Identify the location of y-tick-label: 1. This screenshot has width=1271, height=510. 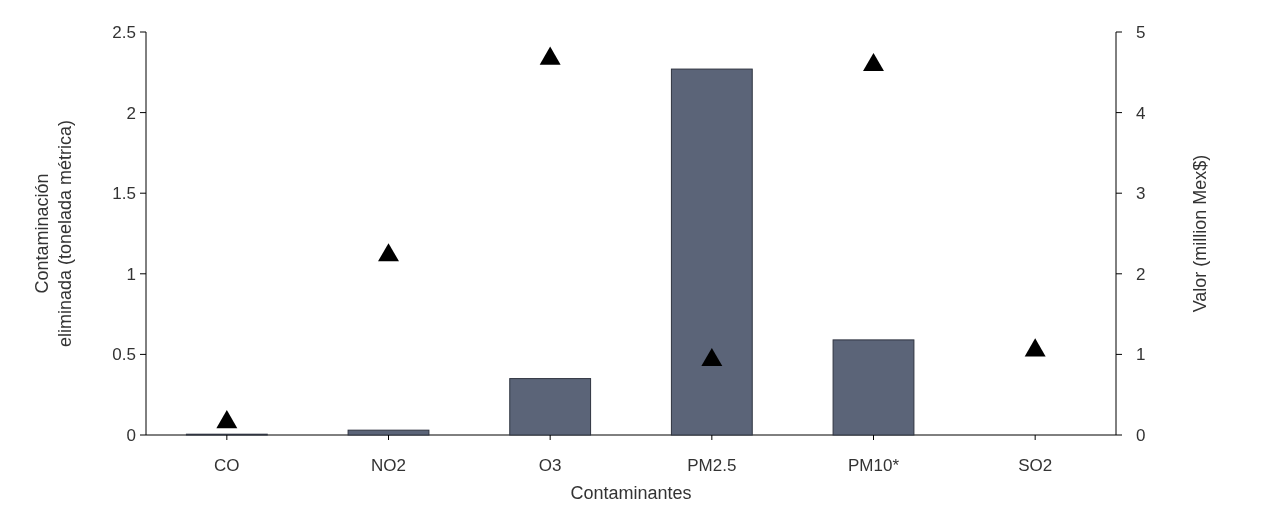
(131, 274).